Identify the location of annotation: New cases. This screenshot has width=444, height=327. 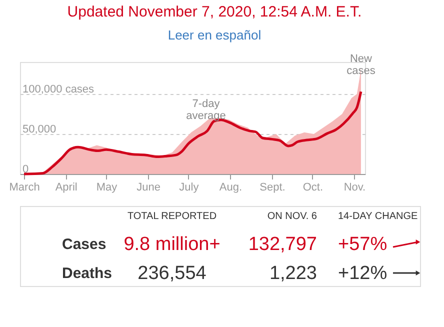
(361, 65).